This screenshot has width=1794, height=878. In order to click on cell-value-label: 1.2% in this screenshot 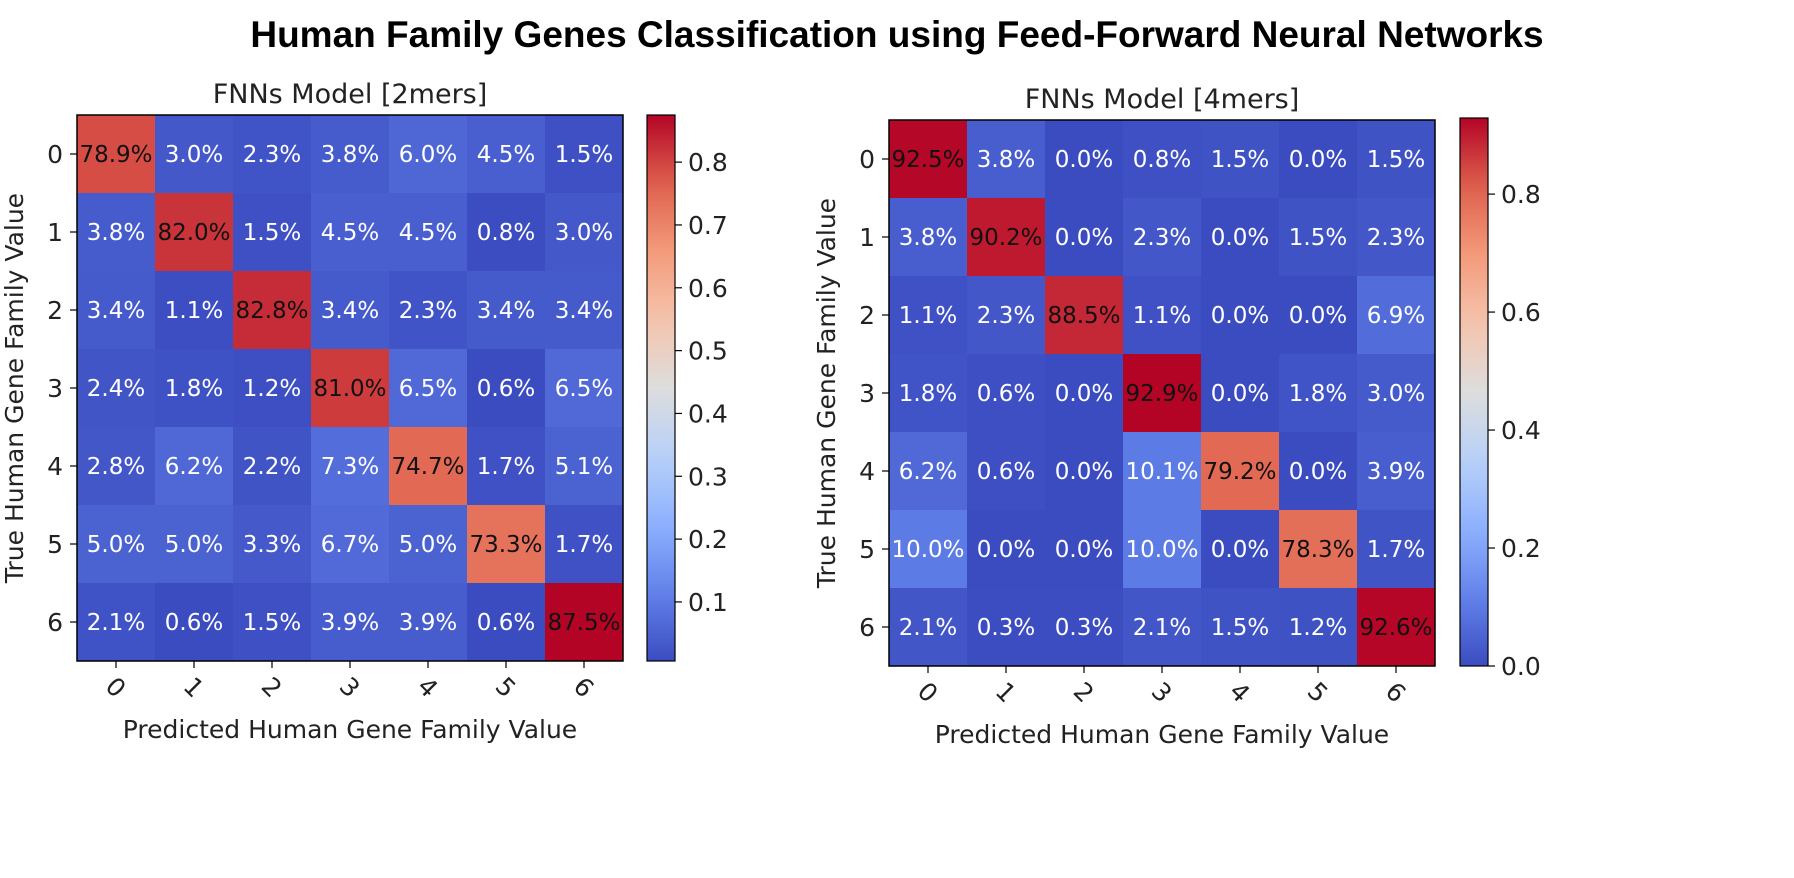, I will do `click(1318, 628)`.